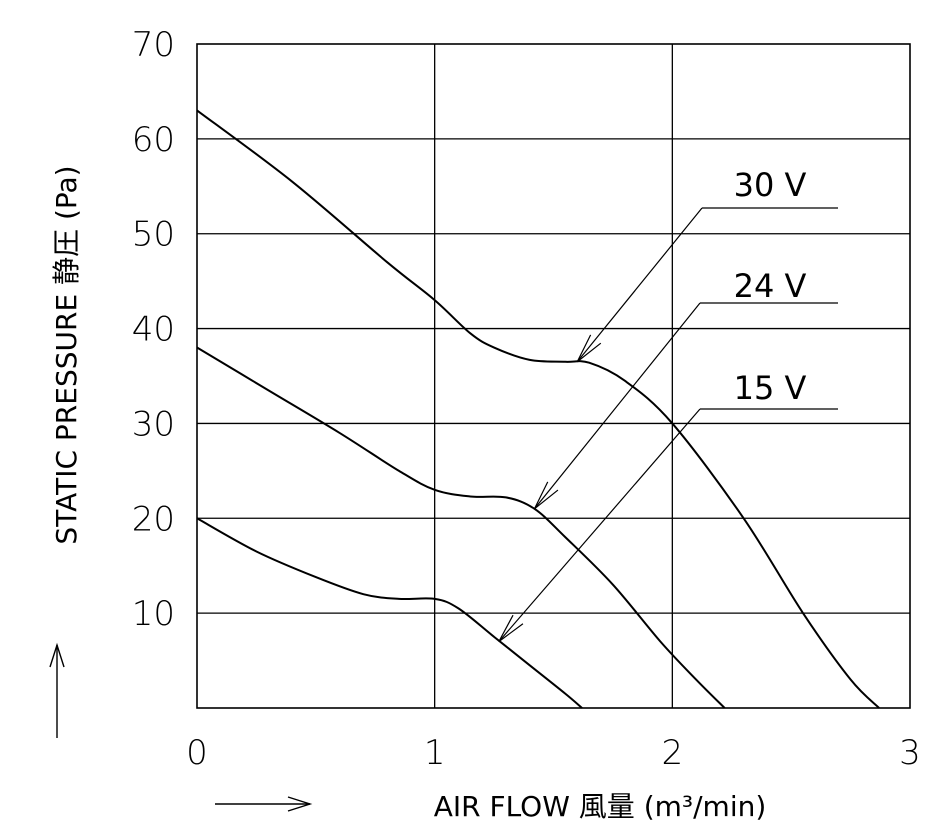 The height and width of the screenshot is (832, 951). What do you see at coordinates (435, 753) in the screenshot?
I see `x-tick-label: 1` at bounding box center [435, 753].